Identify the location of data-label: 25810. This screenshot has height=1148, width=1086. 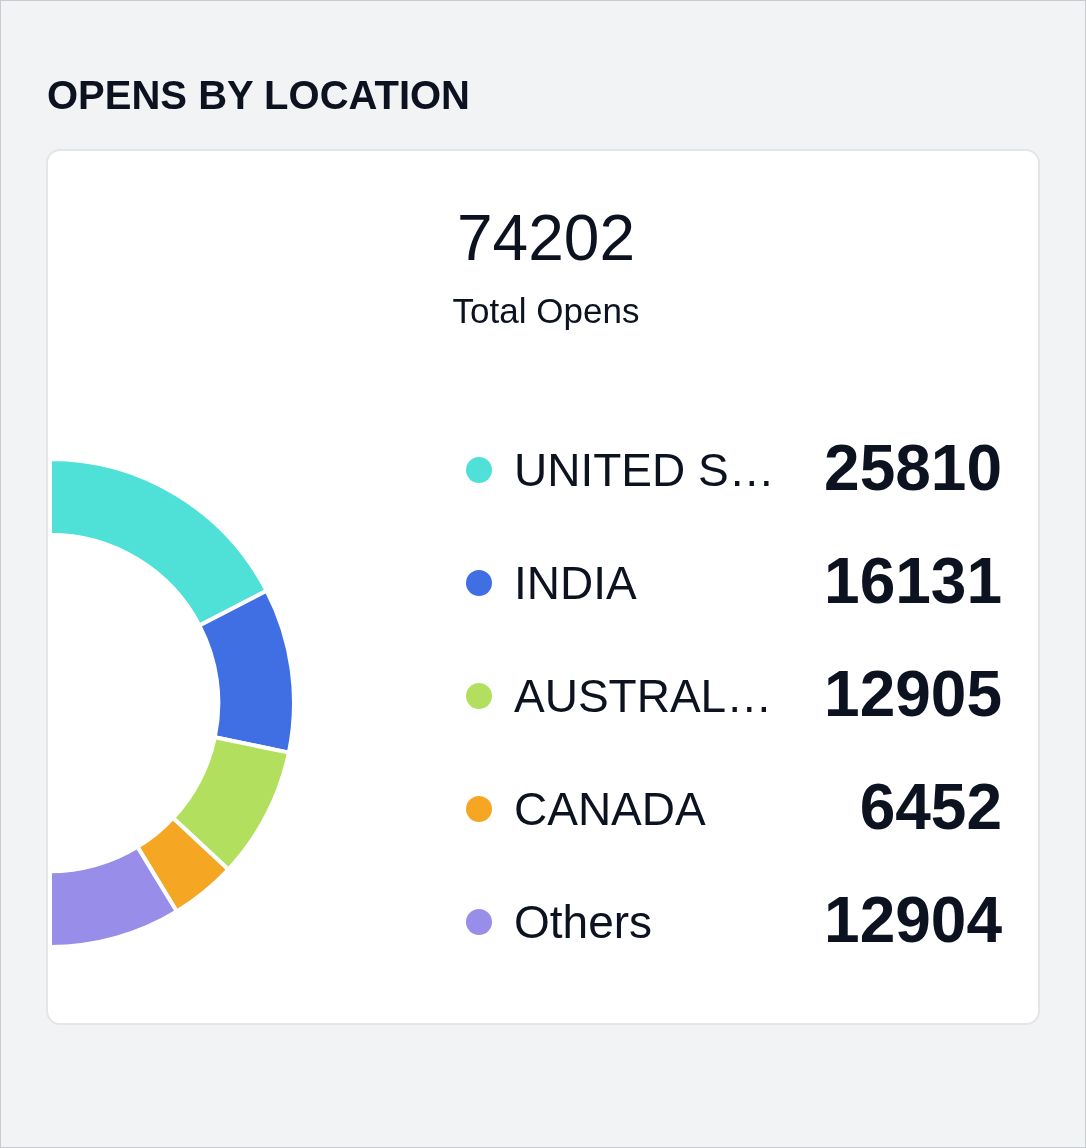
(913, 468).